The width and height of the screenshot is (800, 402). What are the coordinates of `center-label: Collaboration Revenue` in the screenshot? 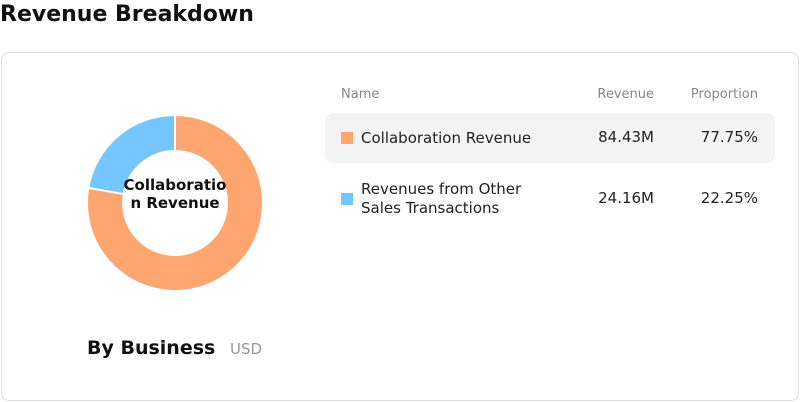 It's located at (175, 194).